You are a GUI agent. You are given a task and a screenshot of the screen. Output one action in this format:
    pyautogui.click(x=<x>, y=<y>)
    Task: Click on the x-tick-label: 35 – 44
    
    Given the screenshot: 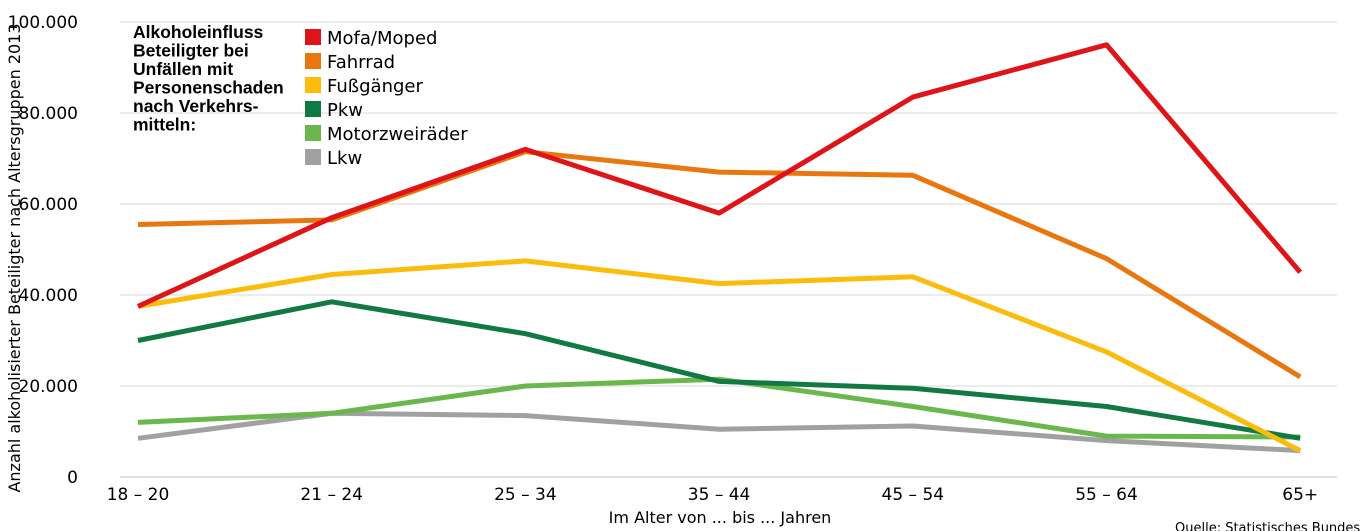 What is the action you would take?
    pyautogui.click(x=719, y=495)
    